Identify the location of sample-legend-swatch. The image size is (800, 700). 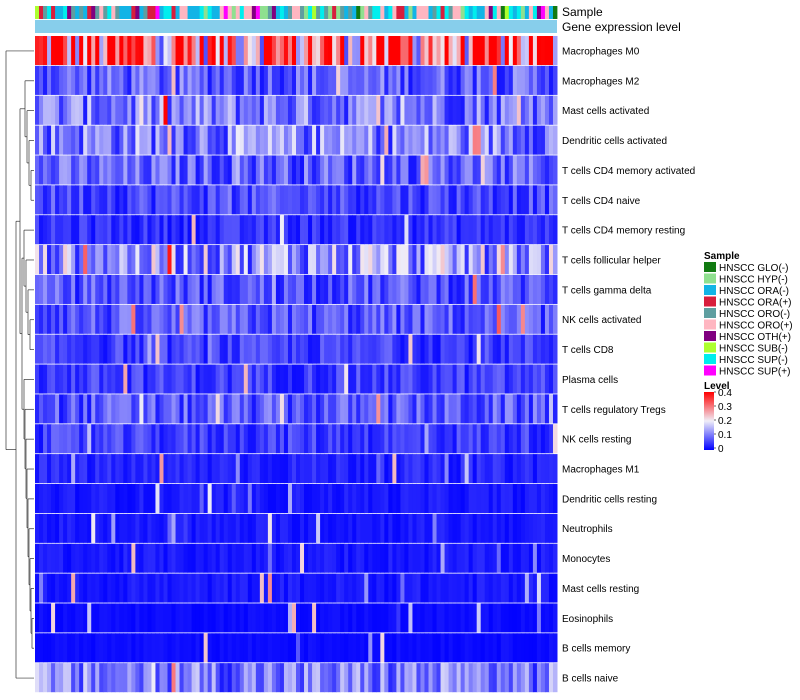
(710, 324).